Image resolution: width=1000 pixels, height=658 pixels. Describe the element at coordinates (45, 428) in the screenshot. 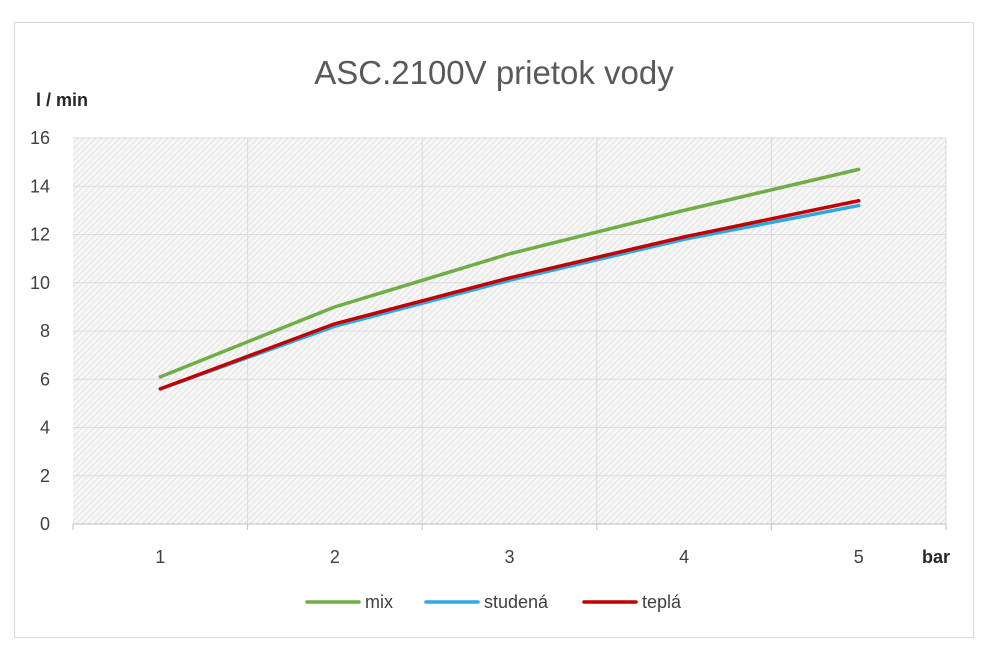

I see `y-tick-label: 4` at that location.